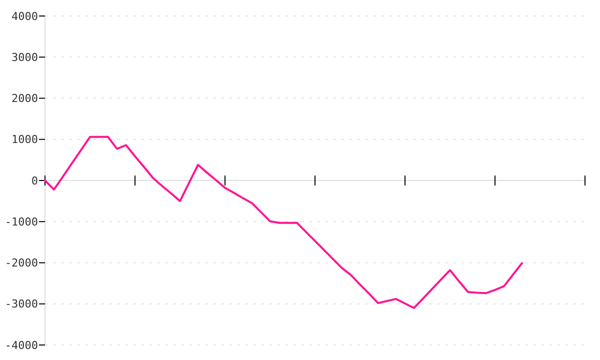 This screenshot has width=600, height=360. I want to click on y-tick-label: 0, so click(34, 181).